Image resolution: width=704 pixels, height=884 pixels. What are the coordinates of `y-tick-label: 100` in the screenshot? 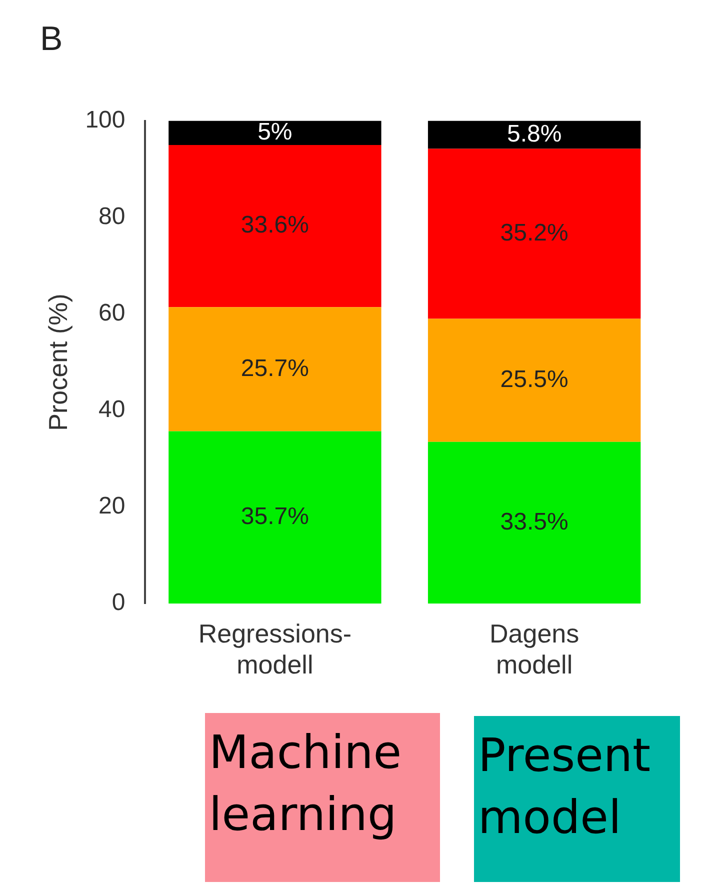 It's located at (105, 120).